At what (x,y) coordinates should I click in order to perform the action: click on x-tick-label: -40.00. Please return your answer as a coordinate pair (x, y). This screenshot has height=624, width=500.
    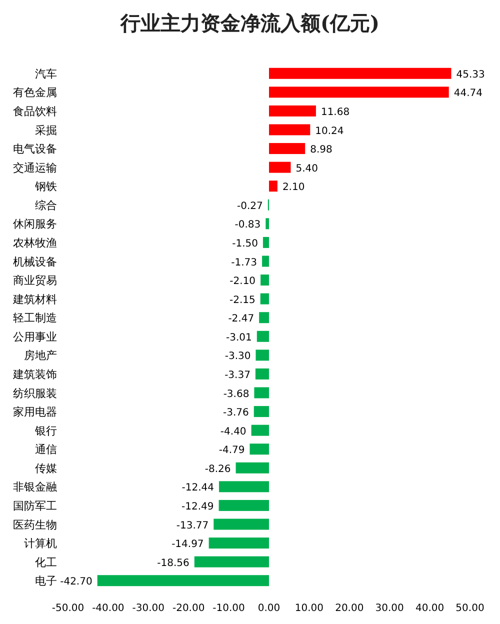
    Looking at the image, I should click on (108, 608).